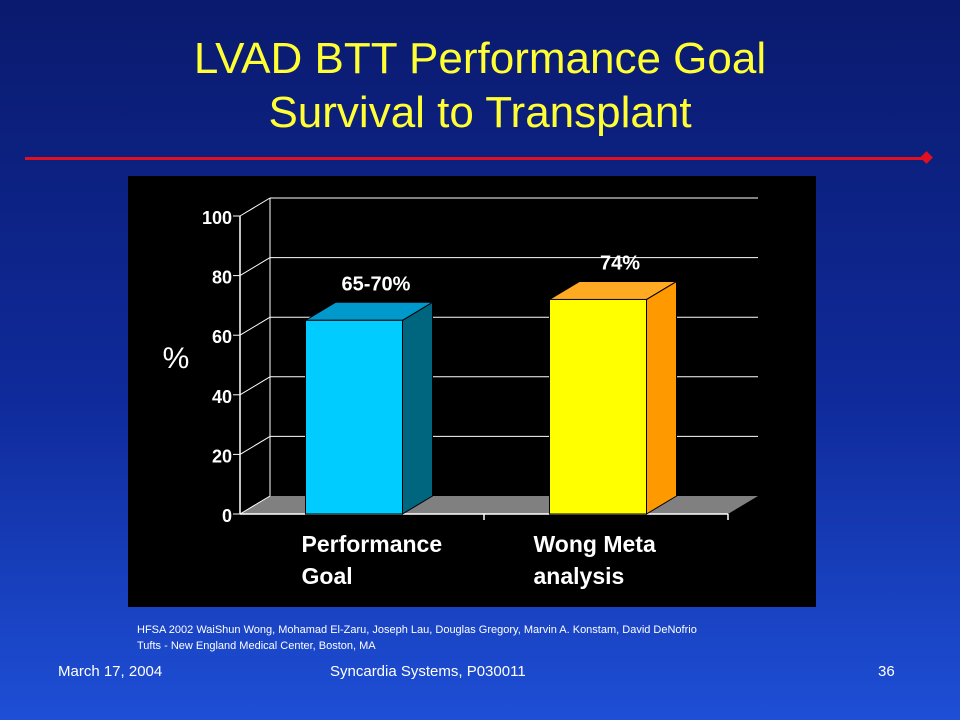 The image size is (960, 720). What do you see at coordinates (222, 456) in the screenshot?
I see `y-tick-label: 20` at bounding box center [222, 456].